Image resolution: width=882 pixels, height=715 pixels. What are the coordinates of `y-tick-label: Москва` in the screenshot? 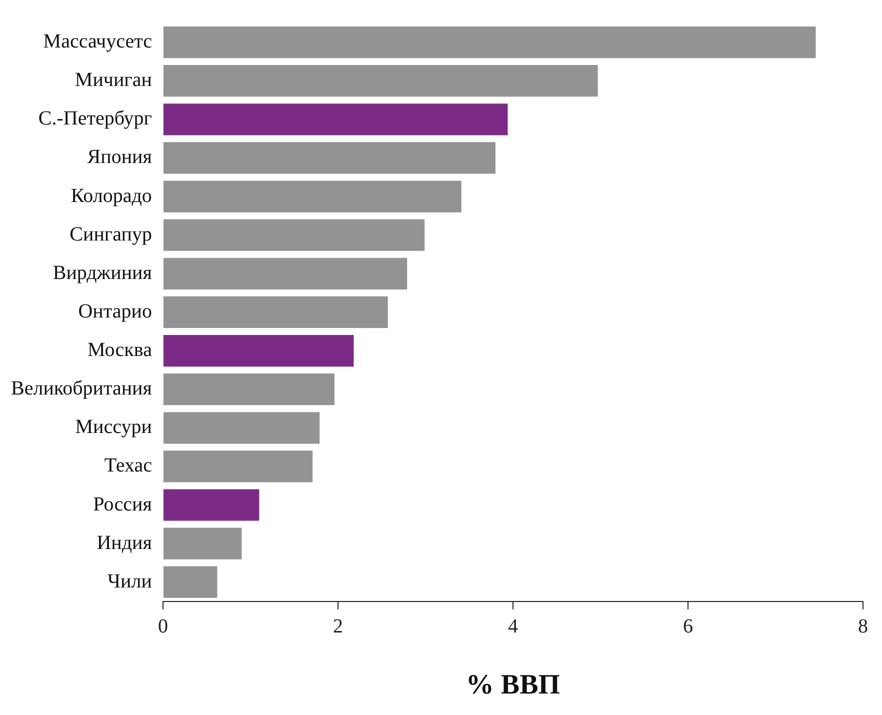 It's located at (120, 350).